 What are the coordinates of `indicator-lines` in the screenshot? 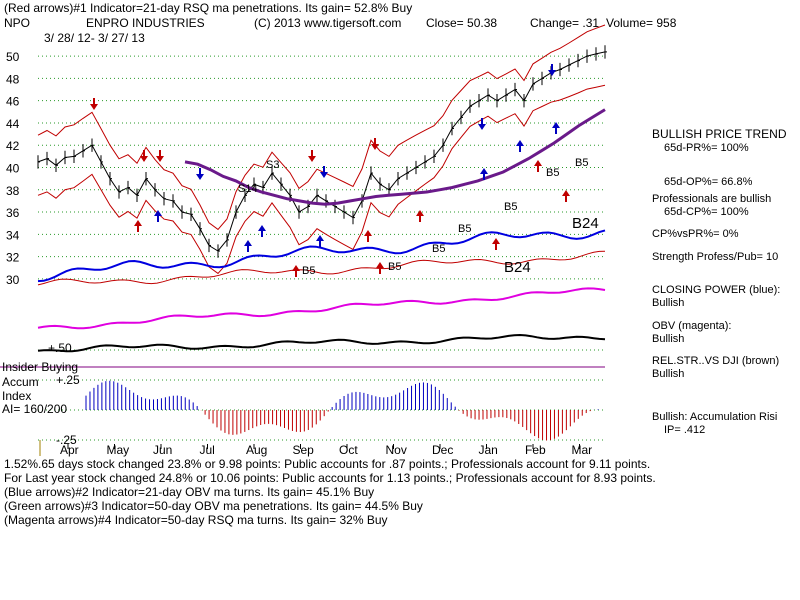 It's located at (321, 291).